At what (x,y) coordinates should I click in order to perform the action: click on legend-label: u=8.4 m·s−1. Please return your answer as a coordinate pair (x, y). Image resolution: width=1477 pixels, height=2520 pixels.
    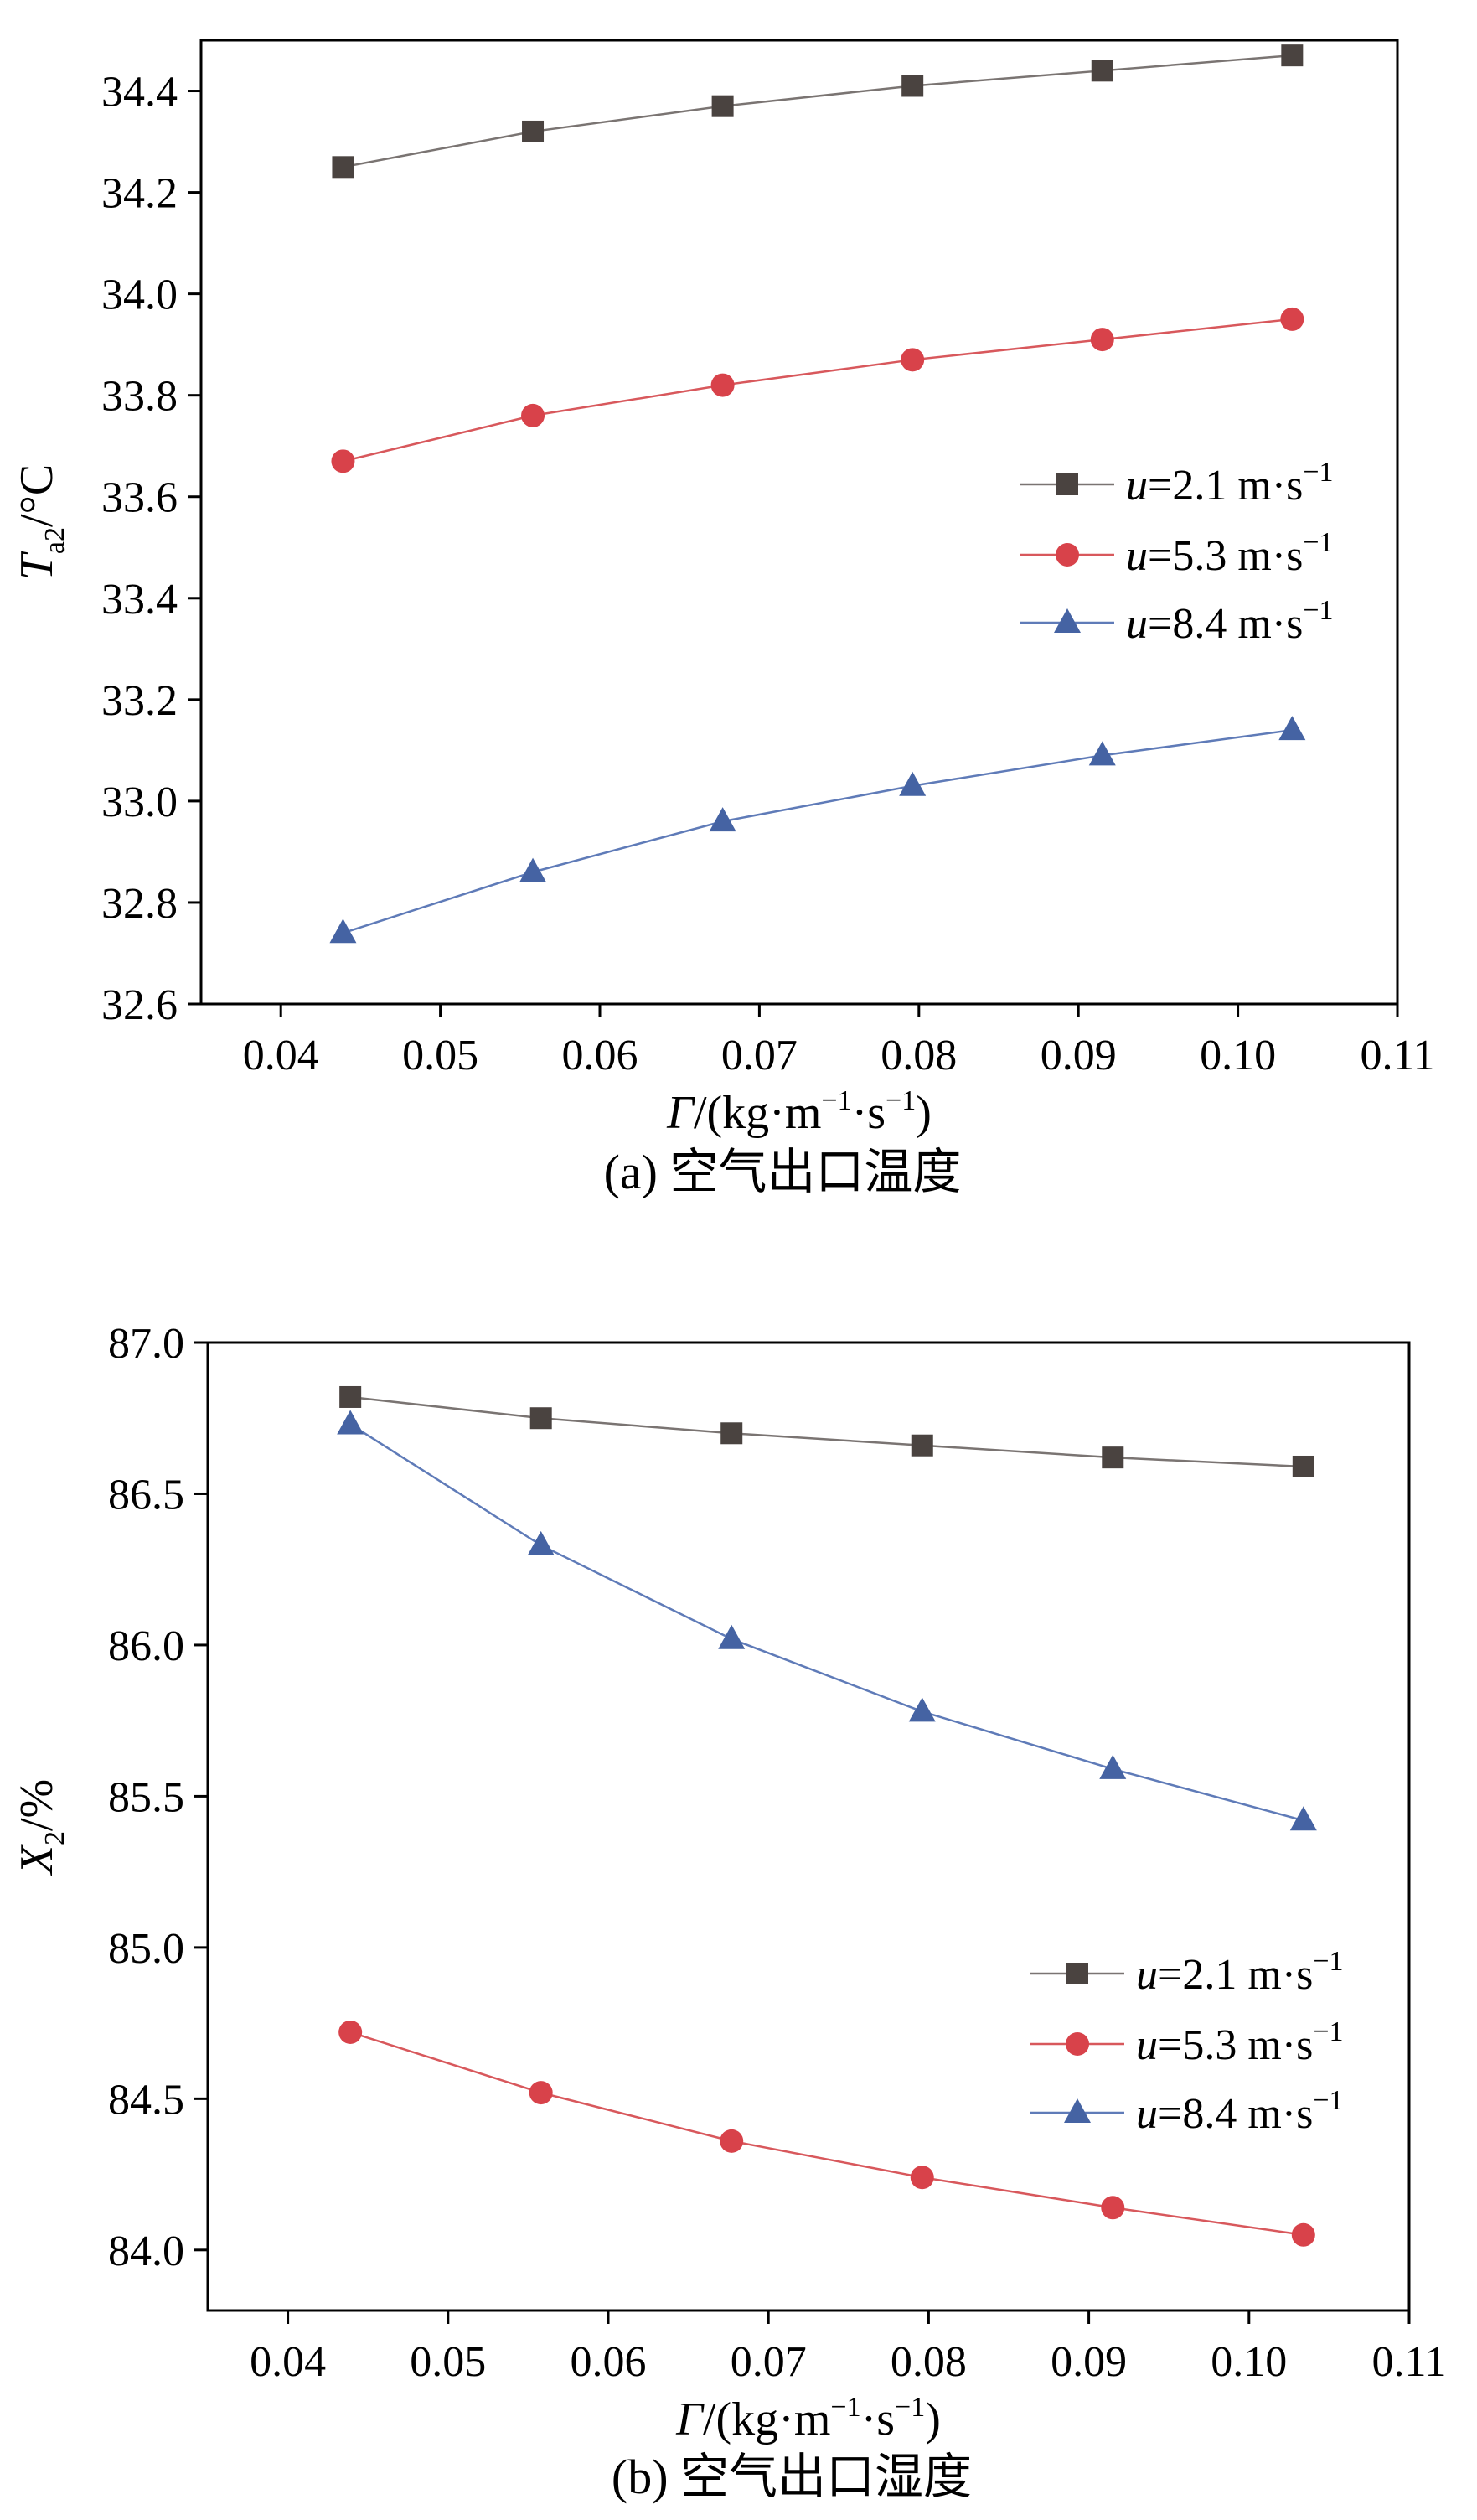
    Looking at the image, I should click on (1230, 621).